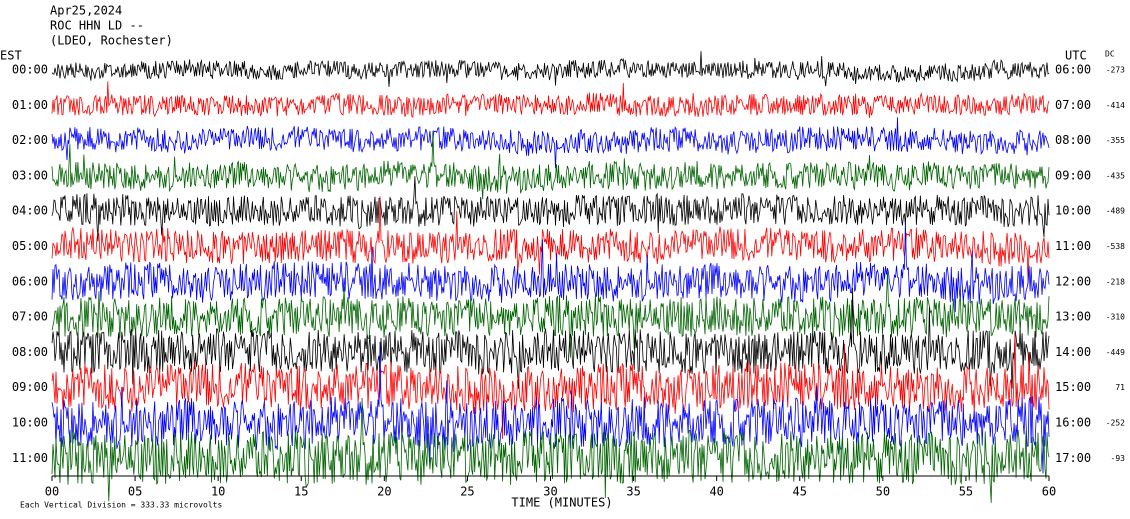 The width and height of the screenshot is (1130, 519). Describe the element at coordinates (1115, 281) in the screenshot. I see `dc-value: -218` at that location.